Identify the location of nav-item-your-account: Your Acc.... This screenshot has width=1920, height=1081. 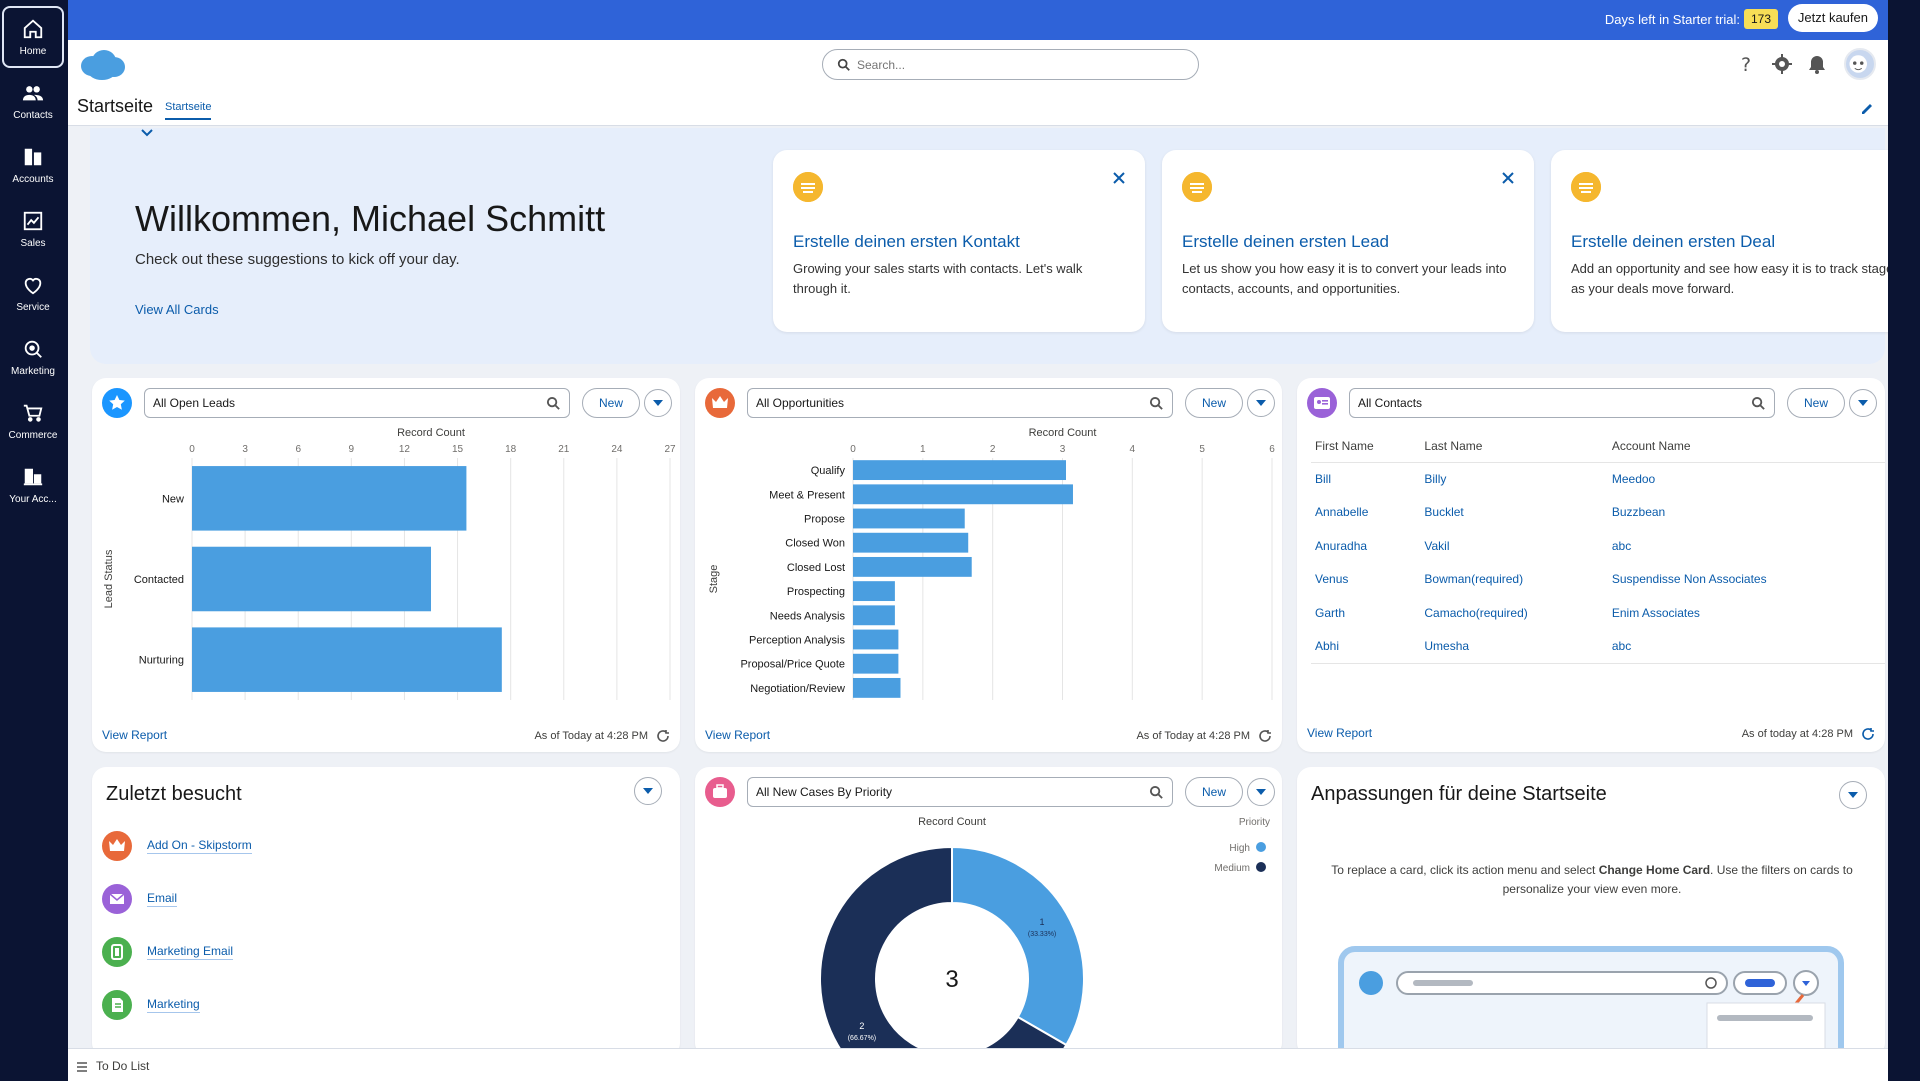
(33, 485).